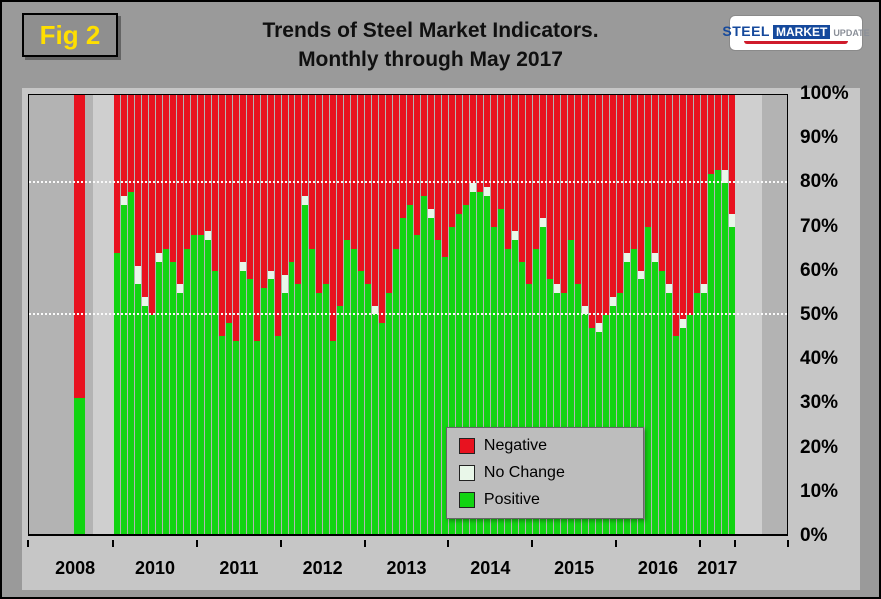 This screenshot has width=881, height=599. I want to click on legend-label: Negative, so click(515, 445).